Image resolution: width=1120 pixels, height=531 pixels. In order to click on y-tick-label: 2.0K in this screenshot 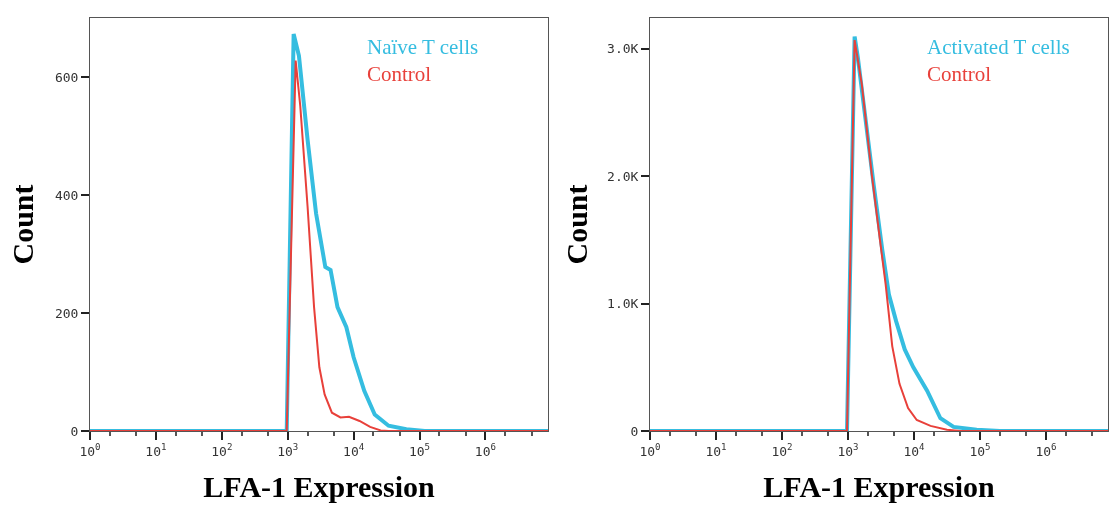, I will do `click(623, 176)`.